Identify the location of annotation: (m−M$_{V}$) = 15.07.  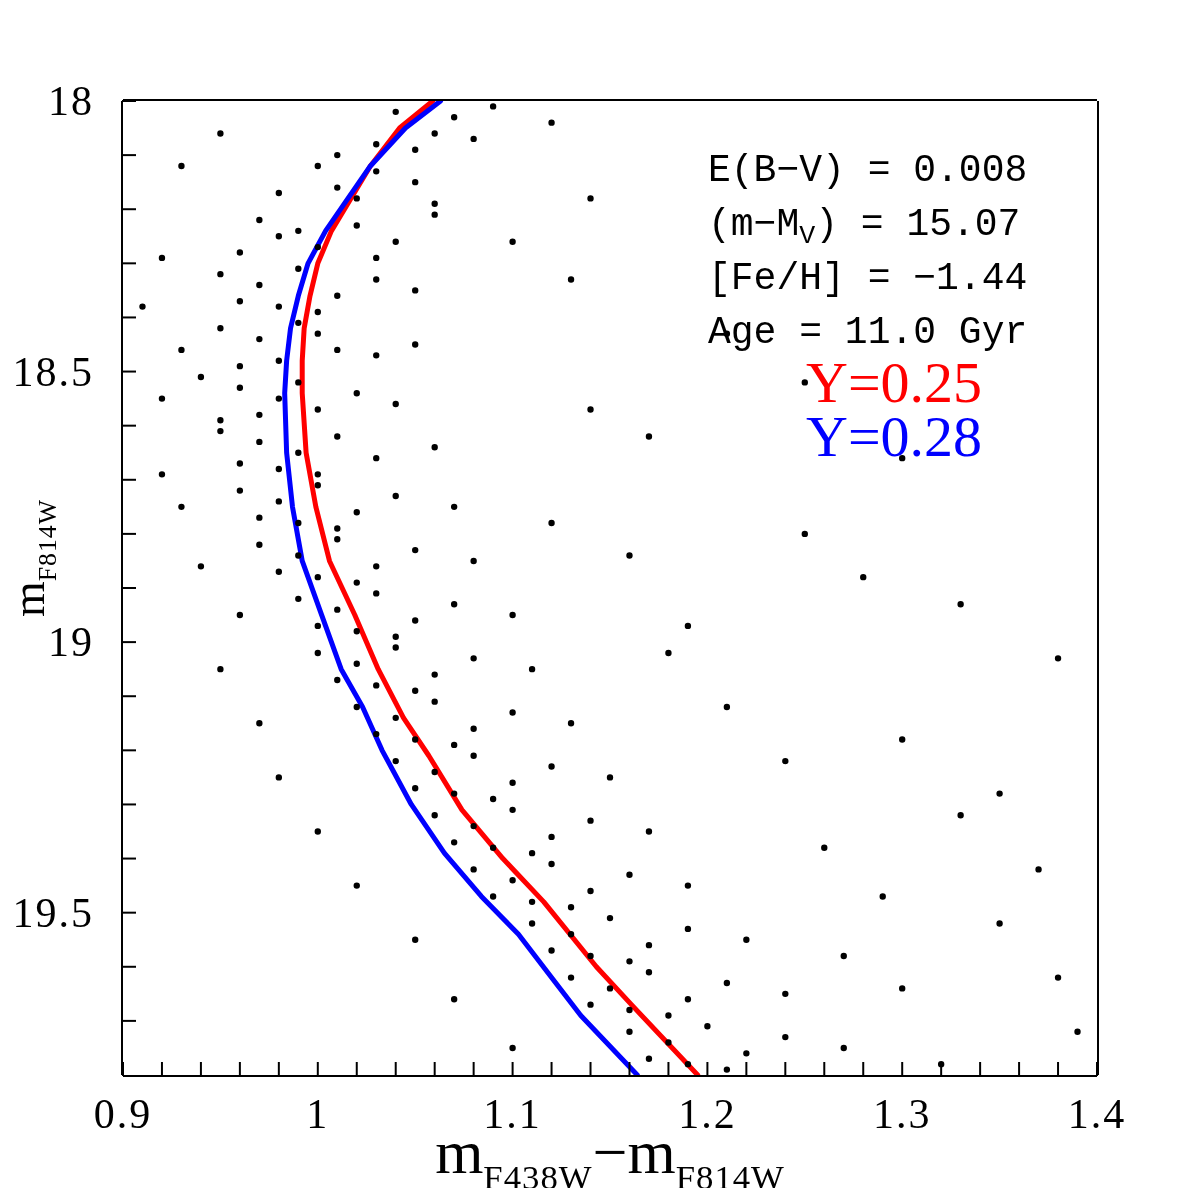
(865, 227).